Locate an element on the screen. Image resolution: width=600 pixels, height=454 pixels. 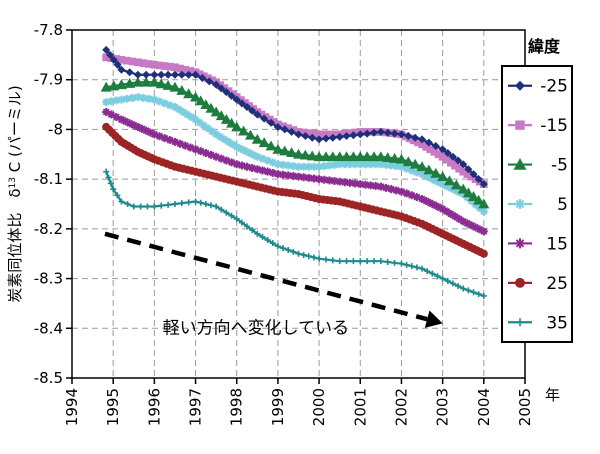
legend-title: 緯度 is located at coordinates (544, 46).